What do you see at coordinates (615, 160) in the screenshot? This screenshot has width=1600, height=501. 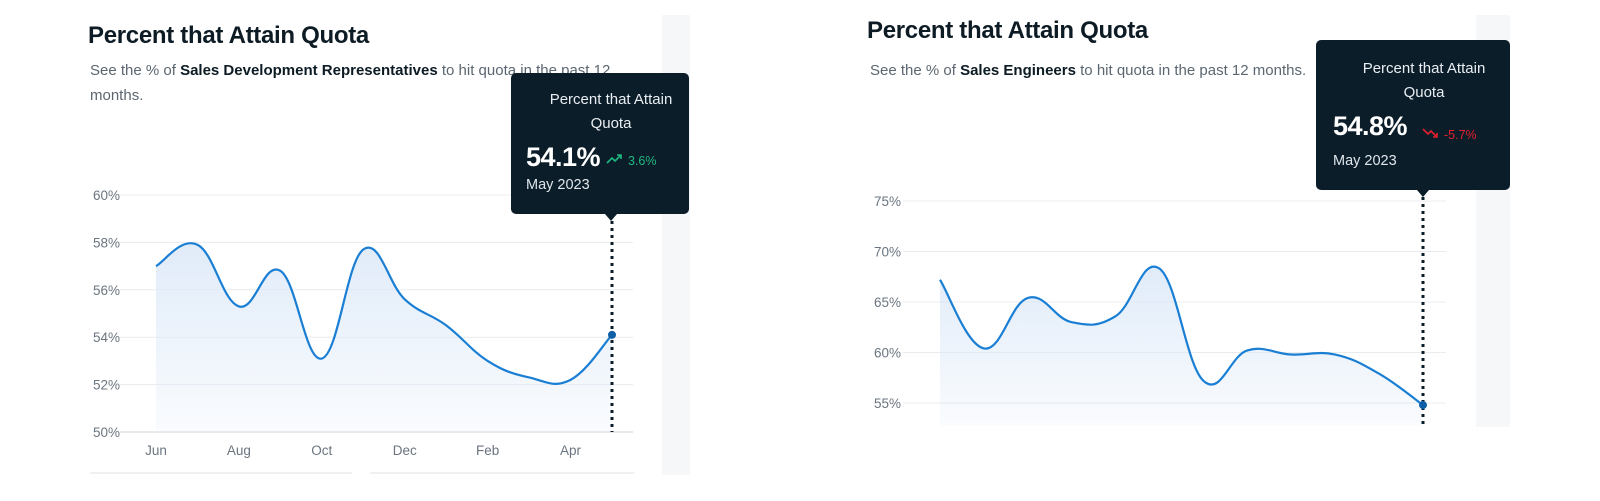 I see `trend-up-icon` at bounding box center [615, 160].